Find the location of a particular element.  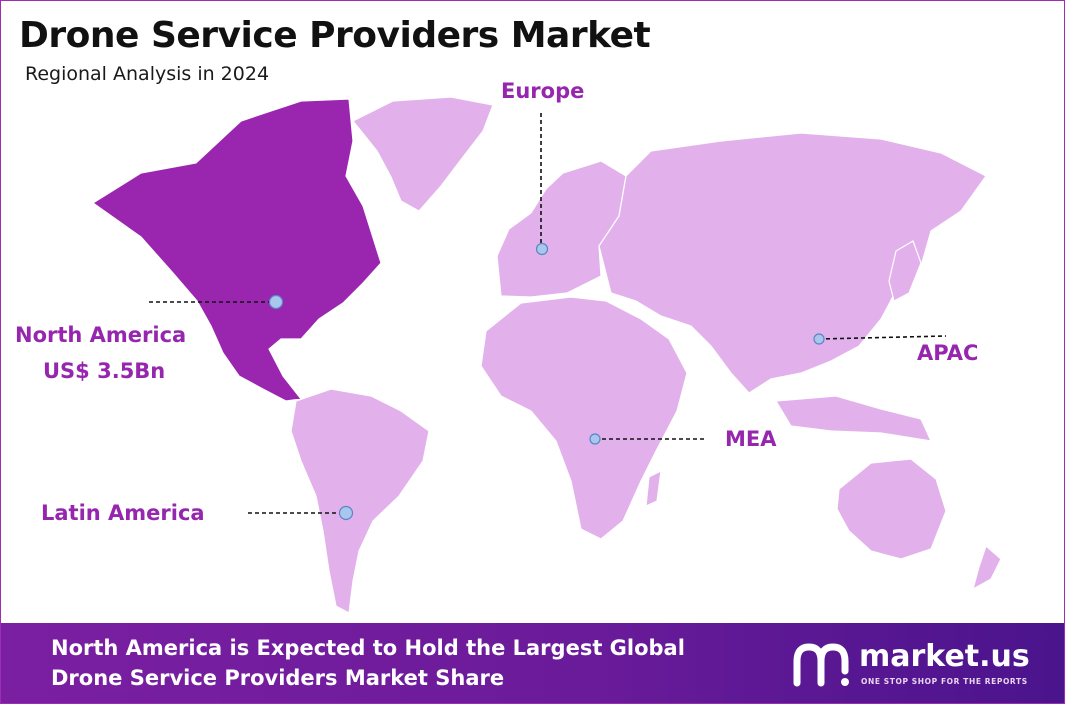

region-australia is located at coordinates (891, 509).